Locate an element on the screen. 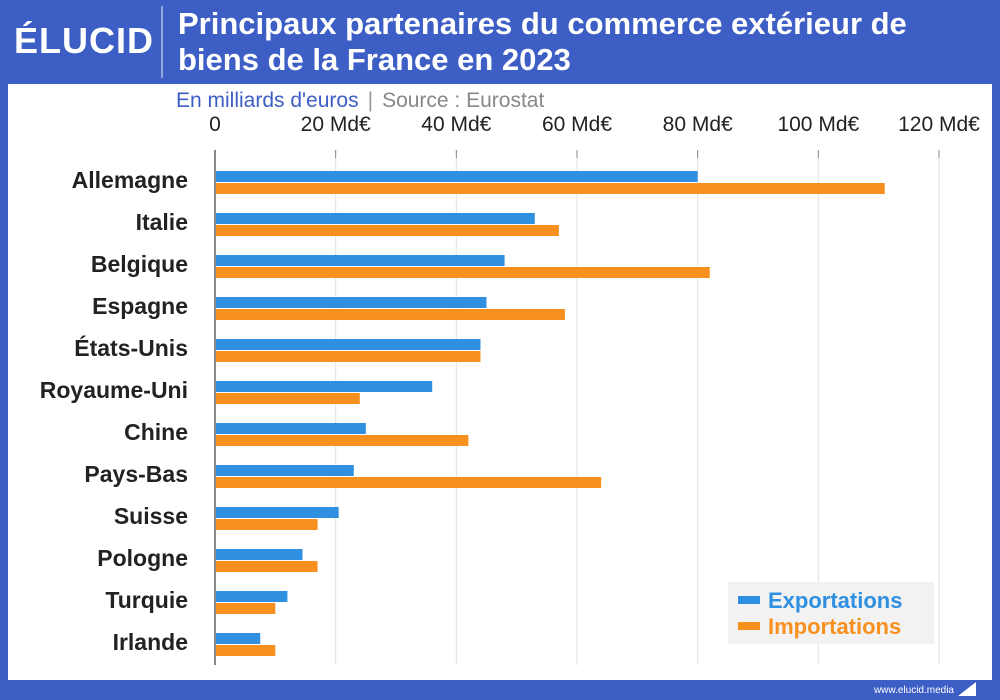  elucid-logo: ÉLUCID is located at coordinates (84, 40).